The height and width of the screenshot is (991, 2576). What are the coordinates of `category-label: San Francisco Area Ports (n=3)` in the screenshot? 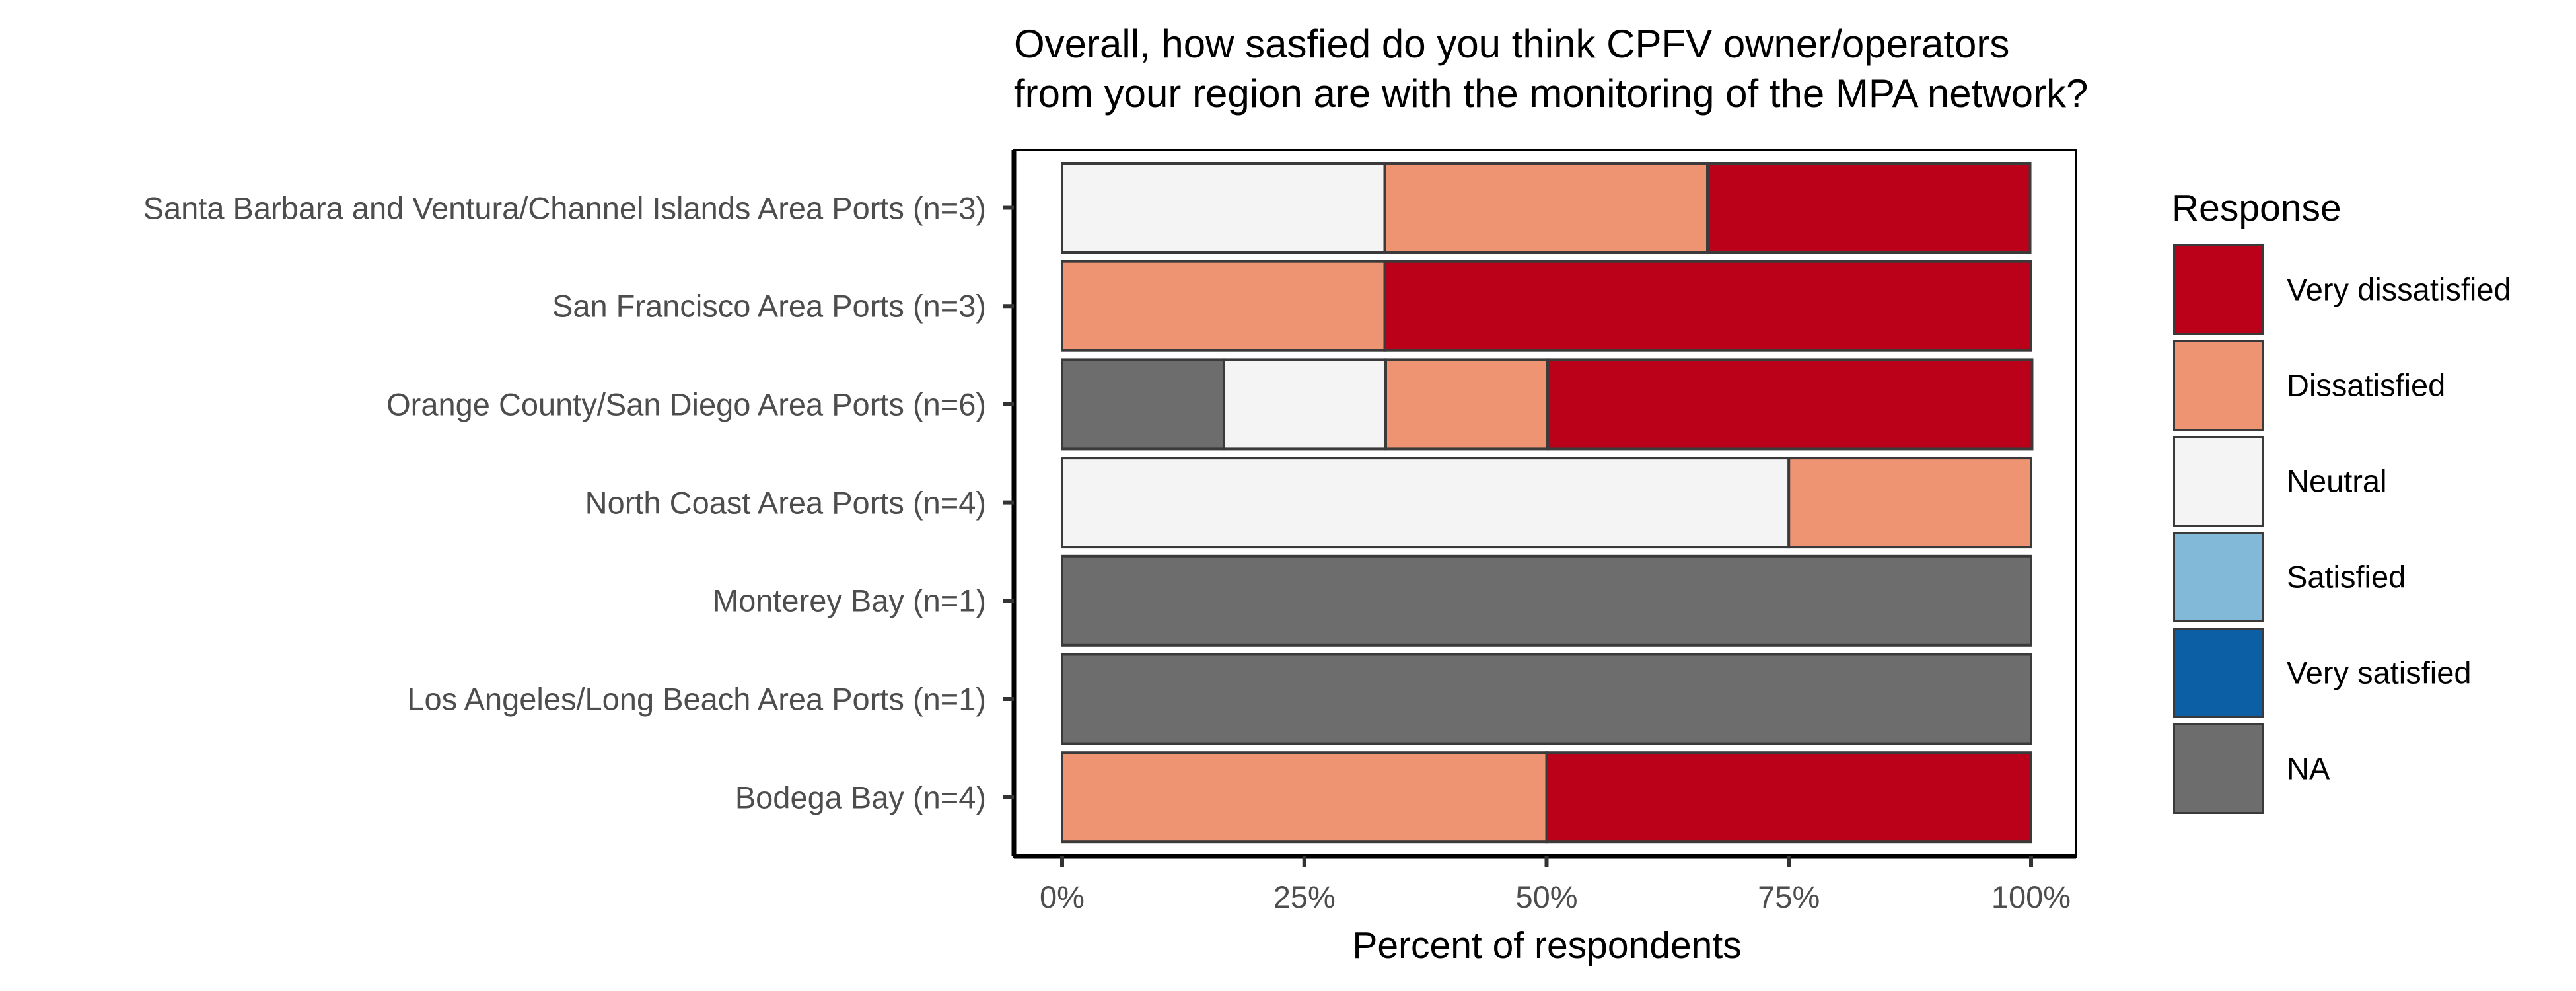 It's located at (769, 306).